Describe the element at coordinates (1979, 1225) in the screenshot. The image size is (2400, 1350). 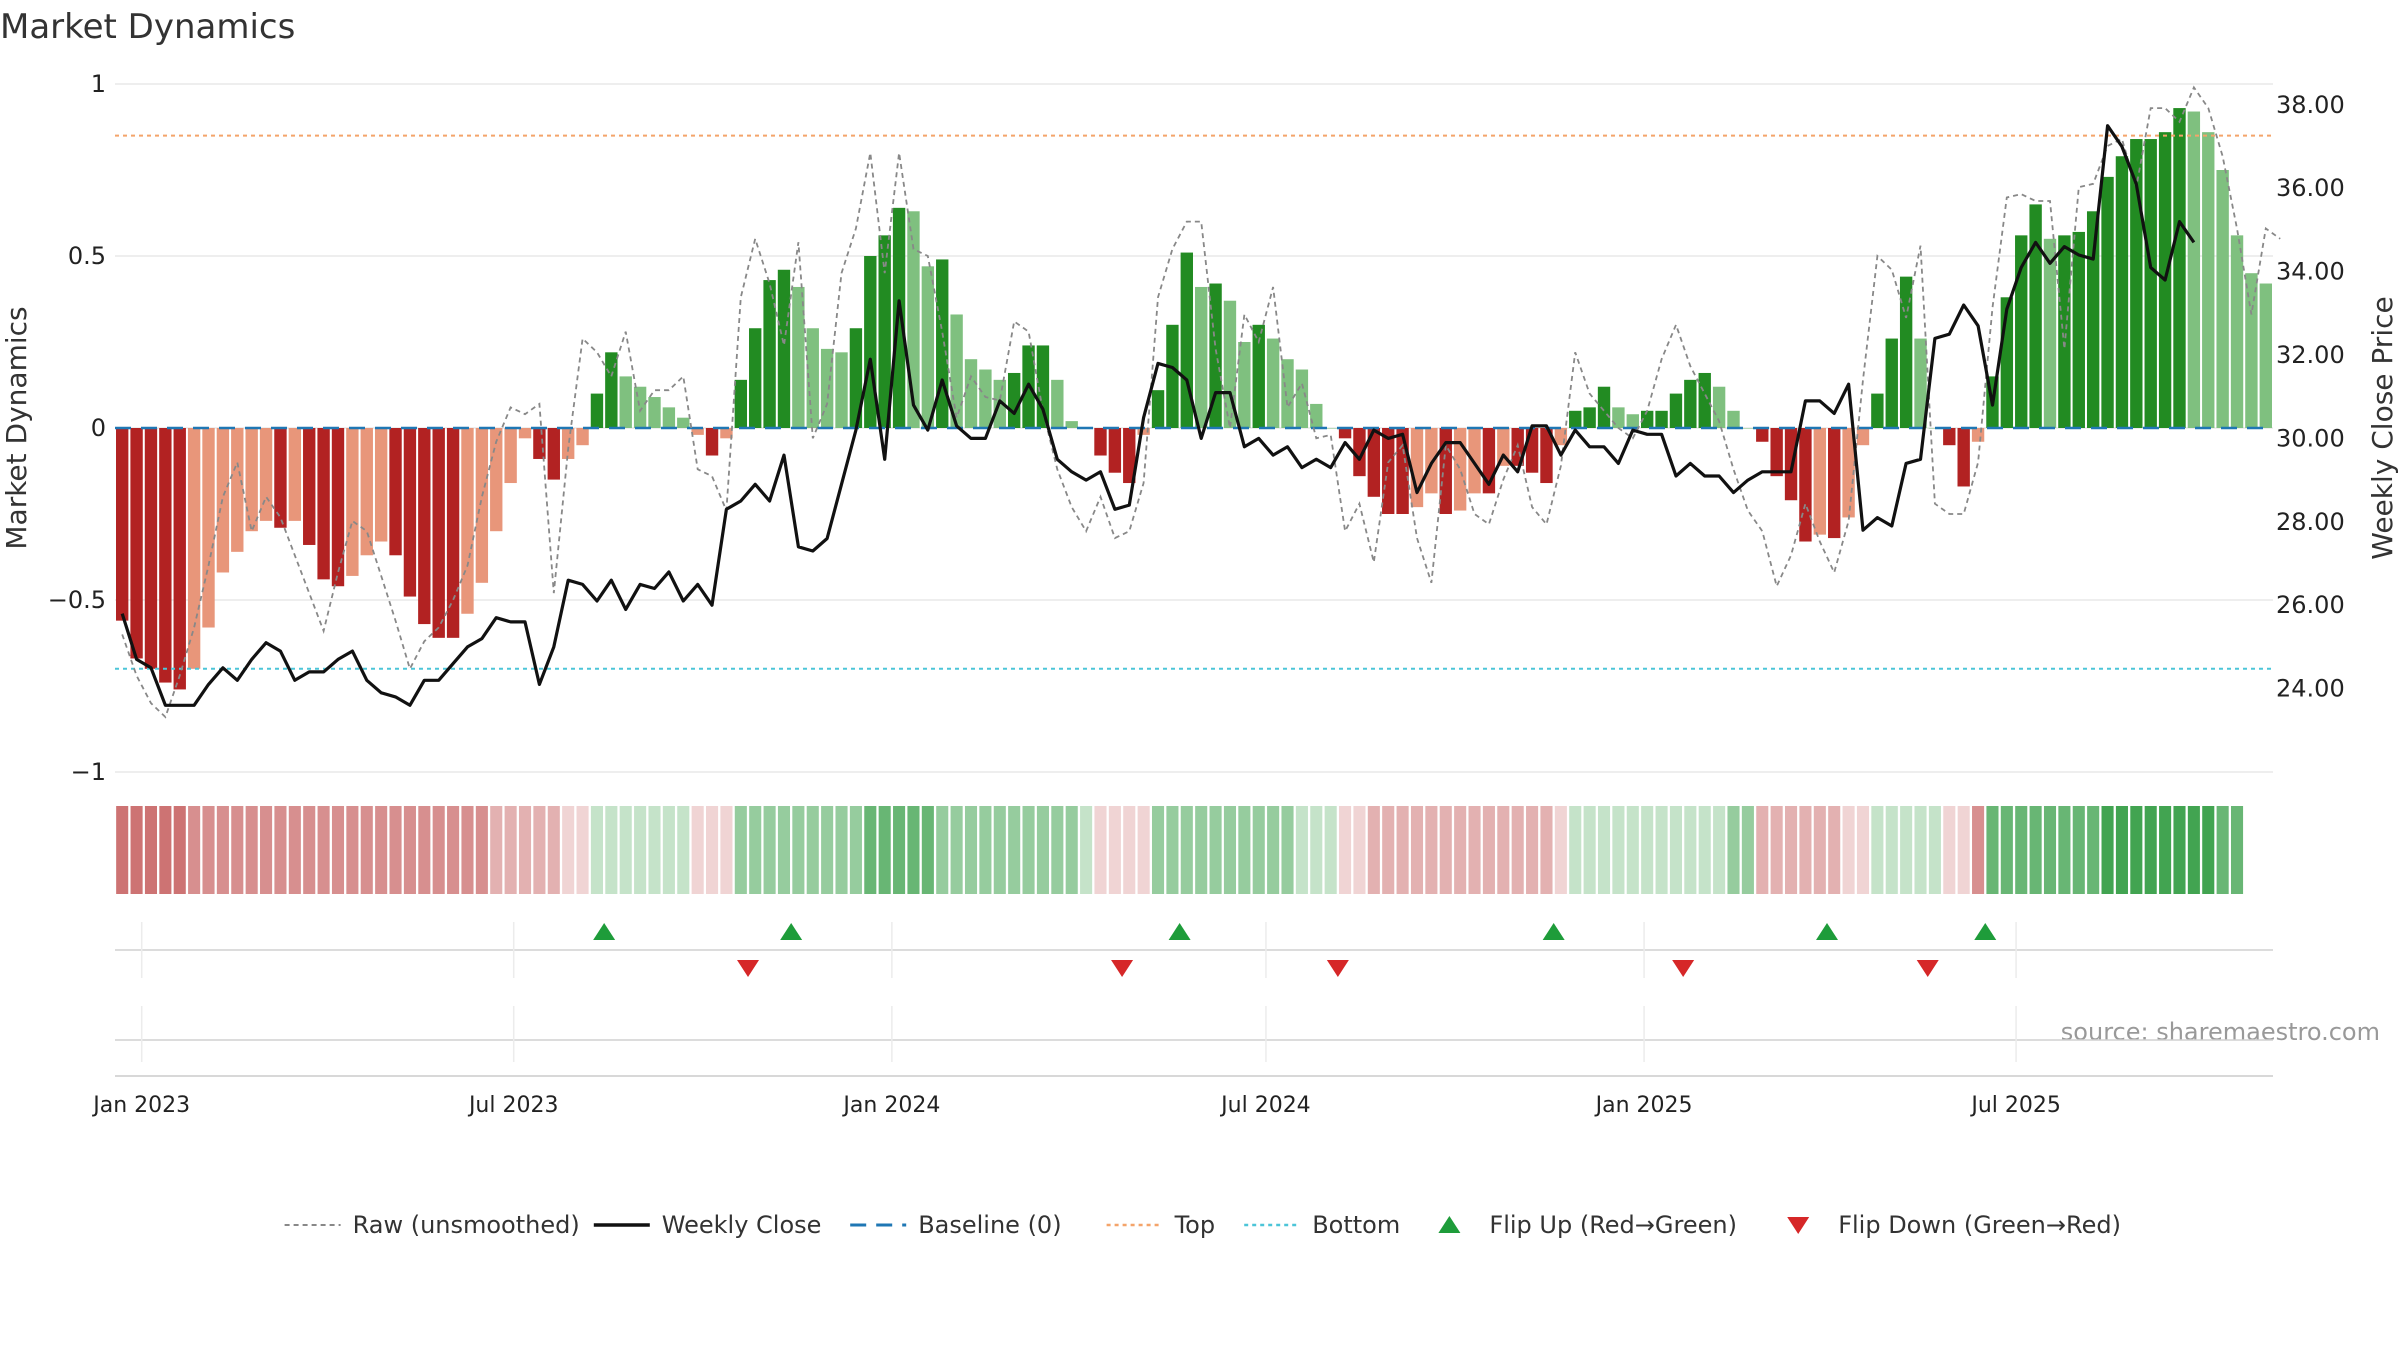
I see `legend-label: Flip Down (Green→Red)` at that location.